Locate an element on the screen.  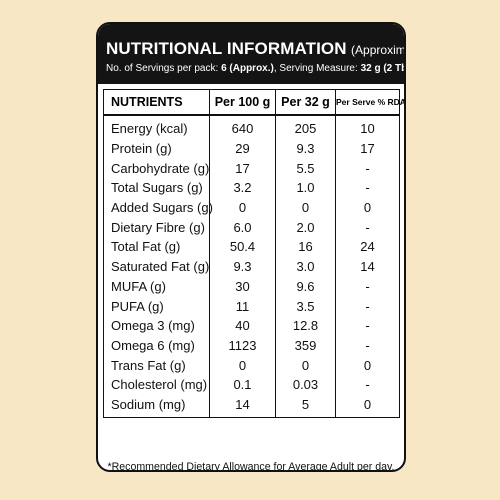
table-row: Saturated Fat (g) 9.3 3.0 14 is located at coordinates (251, 266).